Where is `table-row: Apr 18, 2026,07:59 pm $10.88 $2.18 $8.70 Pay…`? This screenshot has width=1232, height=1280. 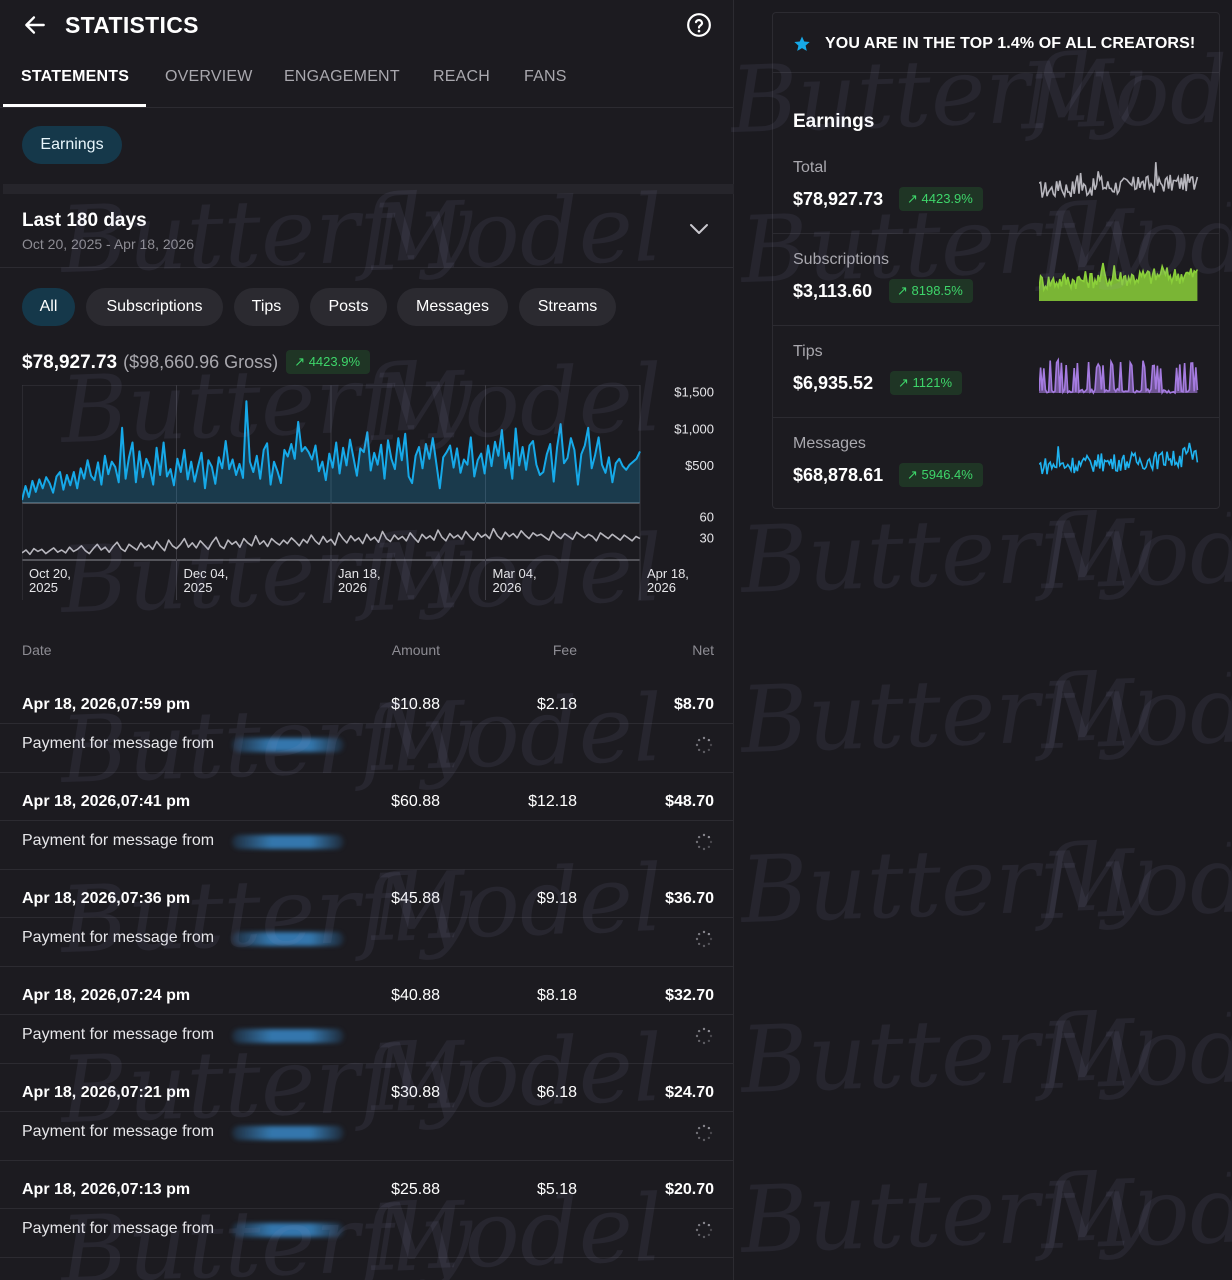
table-row: Apr 18, 2026,07:59 pm $10.88 $2.18 $8.70 Pay… is located at coordinates (367, 724).